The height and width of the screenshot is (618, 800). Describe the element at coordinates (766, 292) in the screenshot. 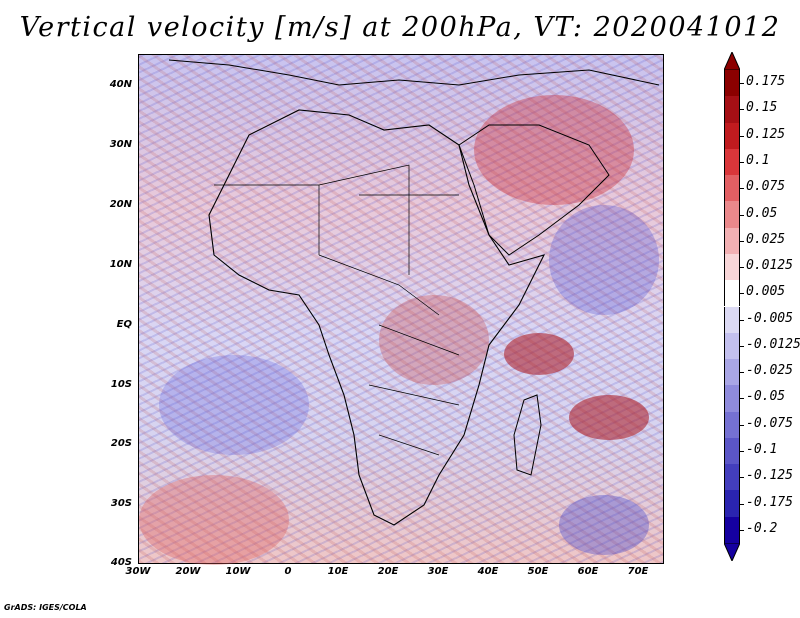

I see `colorbar-label: 0.005` at that location.